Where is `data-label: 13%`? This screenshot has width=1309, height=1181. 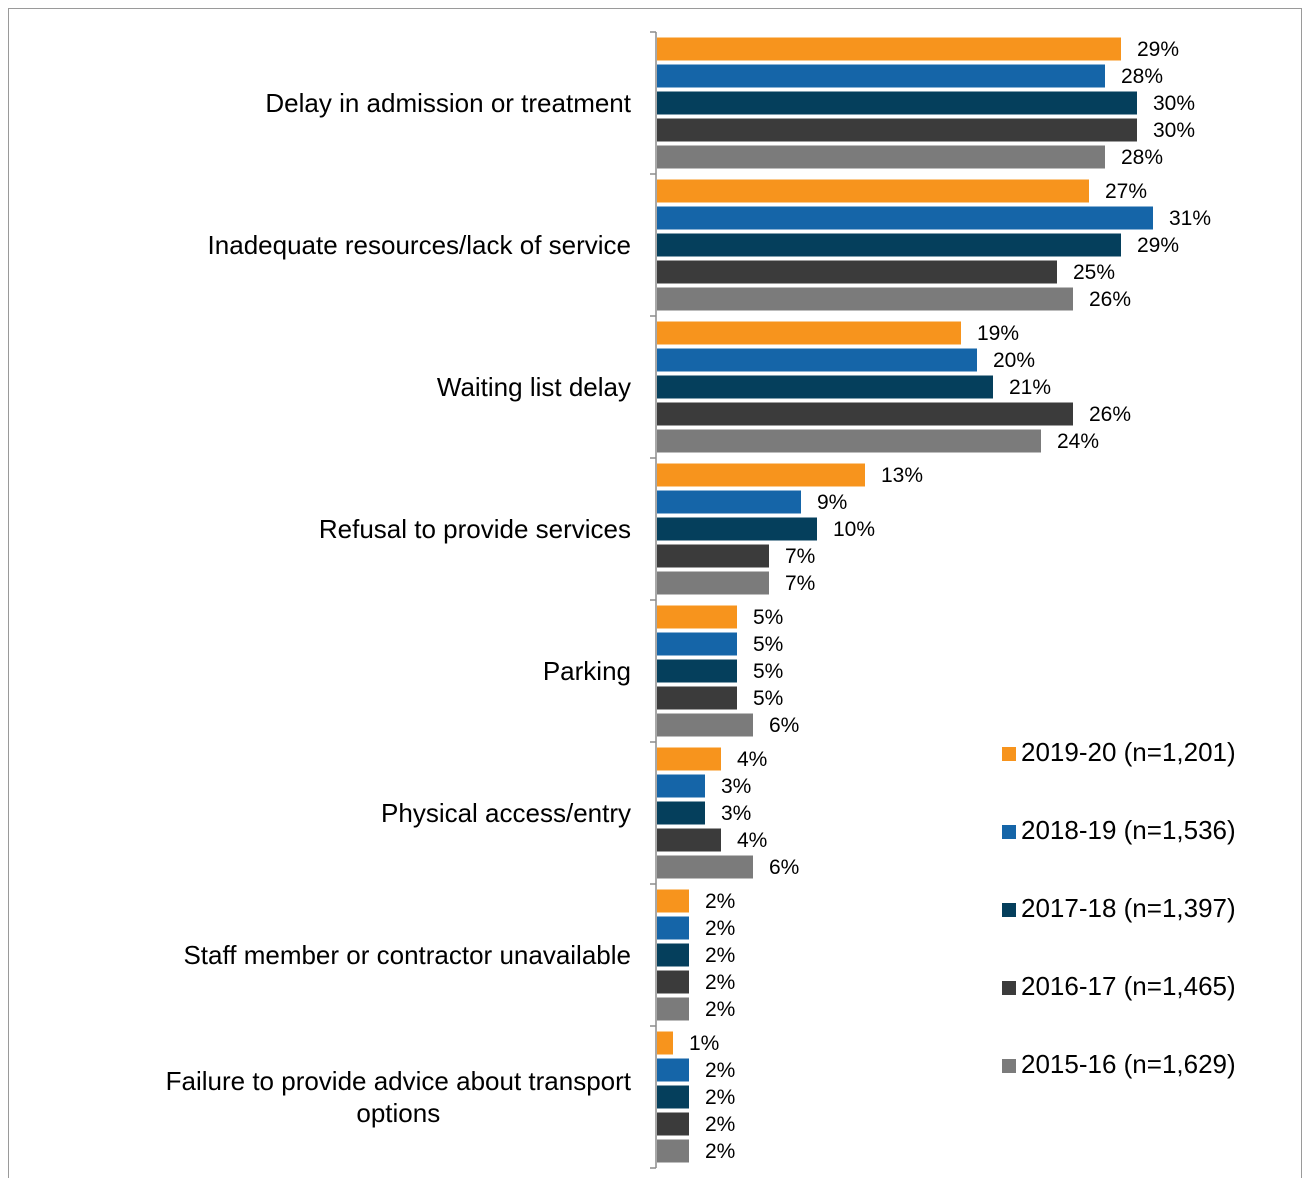 data-label: 13% is located at coordinates (902, 475).